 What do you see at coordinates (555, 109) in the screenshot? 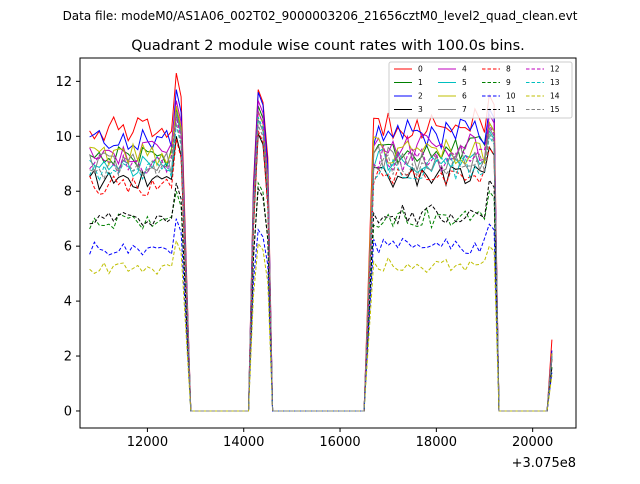
I see `legend-label-15: 15` at bounding box center [555, 109].